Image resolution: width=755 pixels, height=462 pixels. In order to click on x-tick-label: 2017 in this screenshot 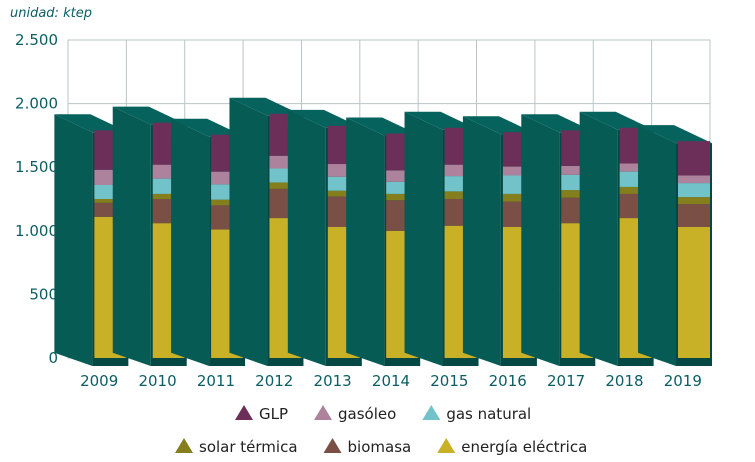, I will do `click(566, 381)`.